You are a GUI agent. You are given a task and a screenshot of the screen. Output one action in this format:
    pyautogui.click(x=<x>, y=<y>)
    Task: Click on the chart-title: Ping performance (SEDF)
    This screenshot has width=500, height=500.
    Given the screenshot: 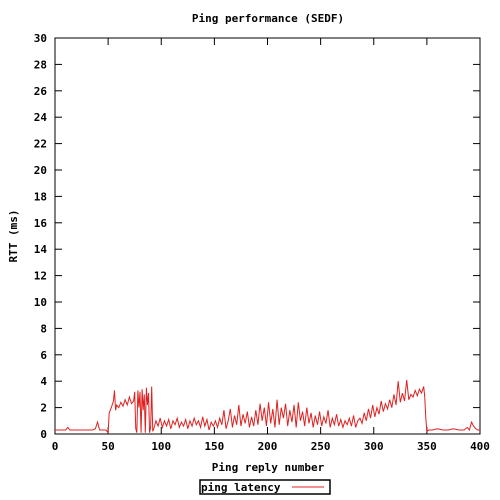 What is the action you would take?
    pyautogui.click(x=268, y=18)
    